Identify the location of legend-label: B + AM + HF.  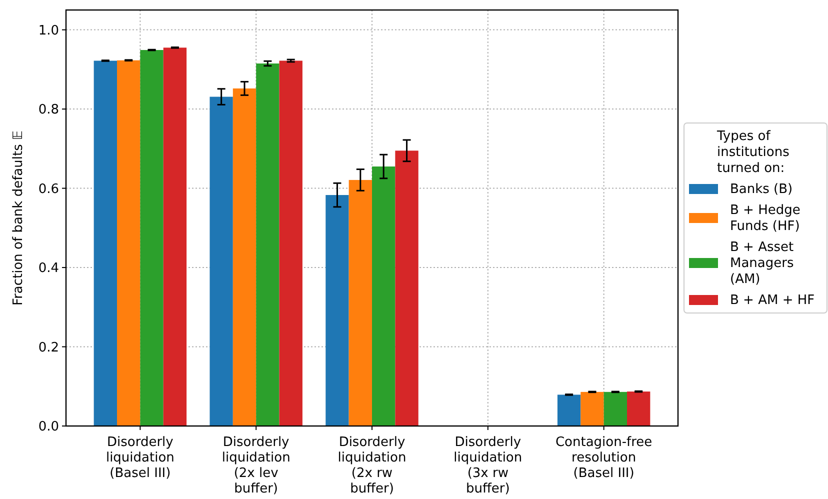
(772, 300).